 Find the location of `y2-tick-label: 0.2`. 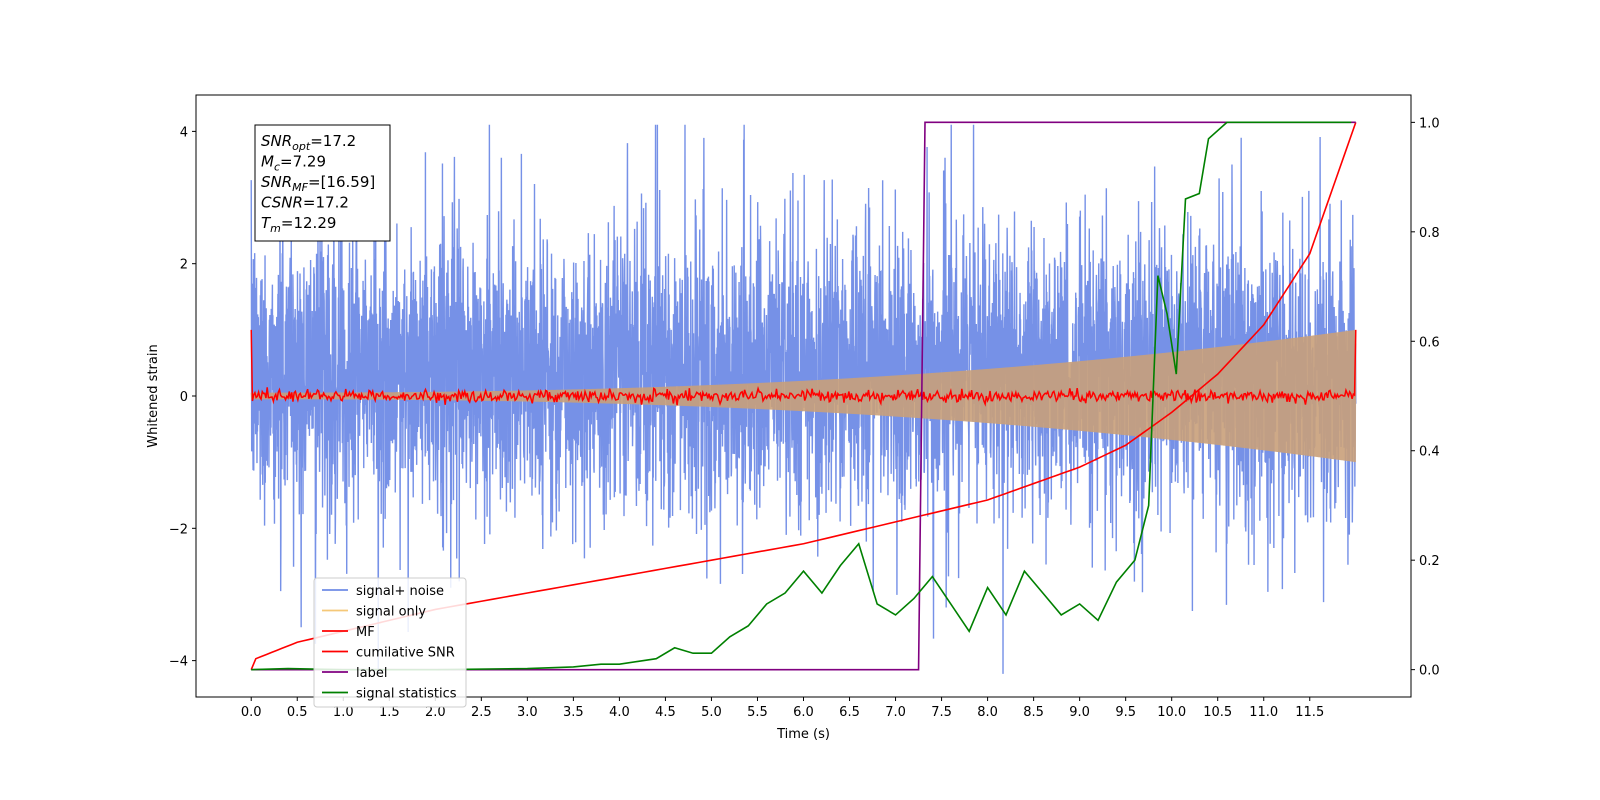

y2-tick-label: 0.2 is located at coordinates (1429, 561).